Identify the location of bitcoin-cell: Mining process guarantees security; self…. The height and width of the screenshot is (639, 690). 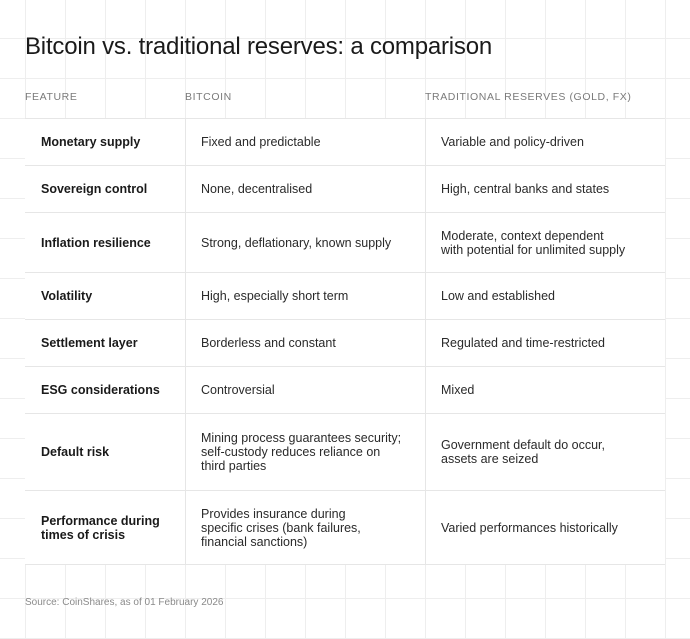
(301, 452).